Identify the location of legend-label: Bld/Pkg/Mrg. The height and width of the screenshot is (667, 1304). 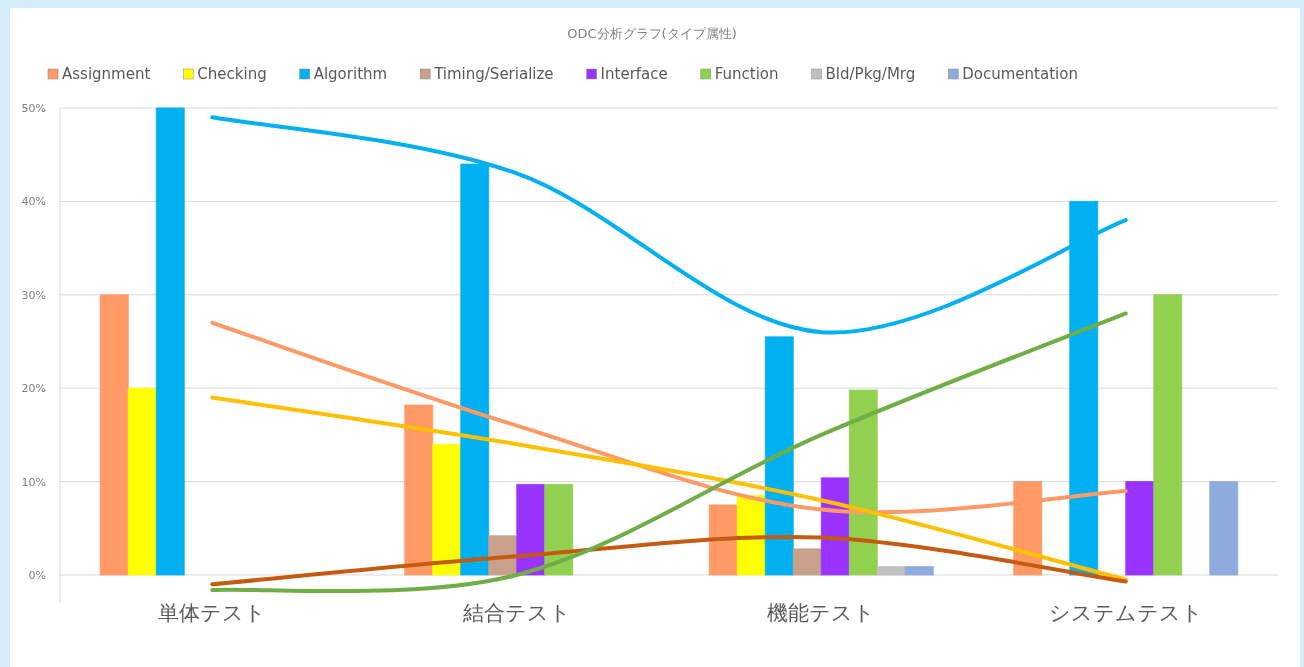
(870, 74).